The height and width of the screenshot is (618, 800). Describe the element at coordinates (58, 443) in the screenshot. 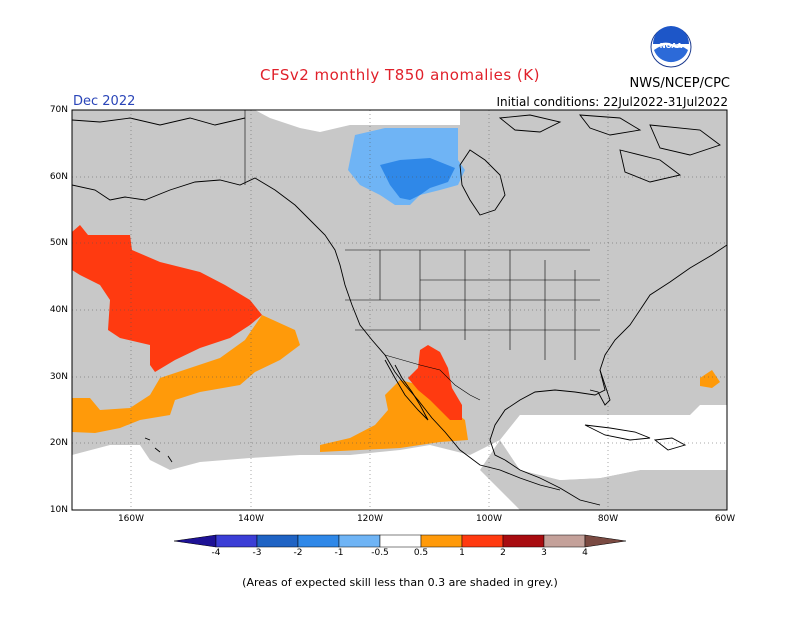

I see `y-tick-20n: 20N` at that location.